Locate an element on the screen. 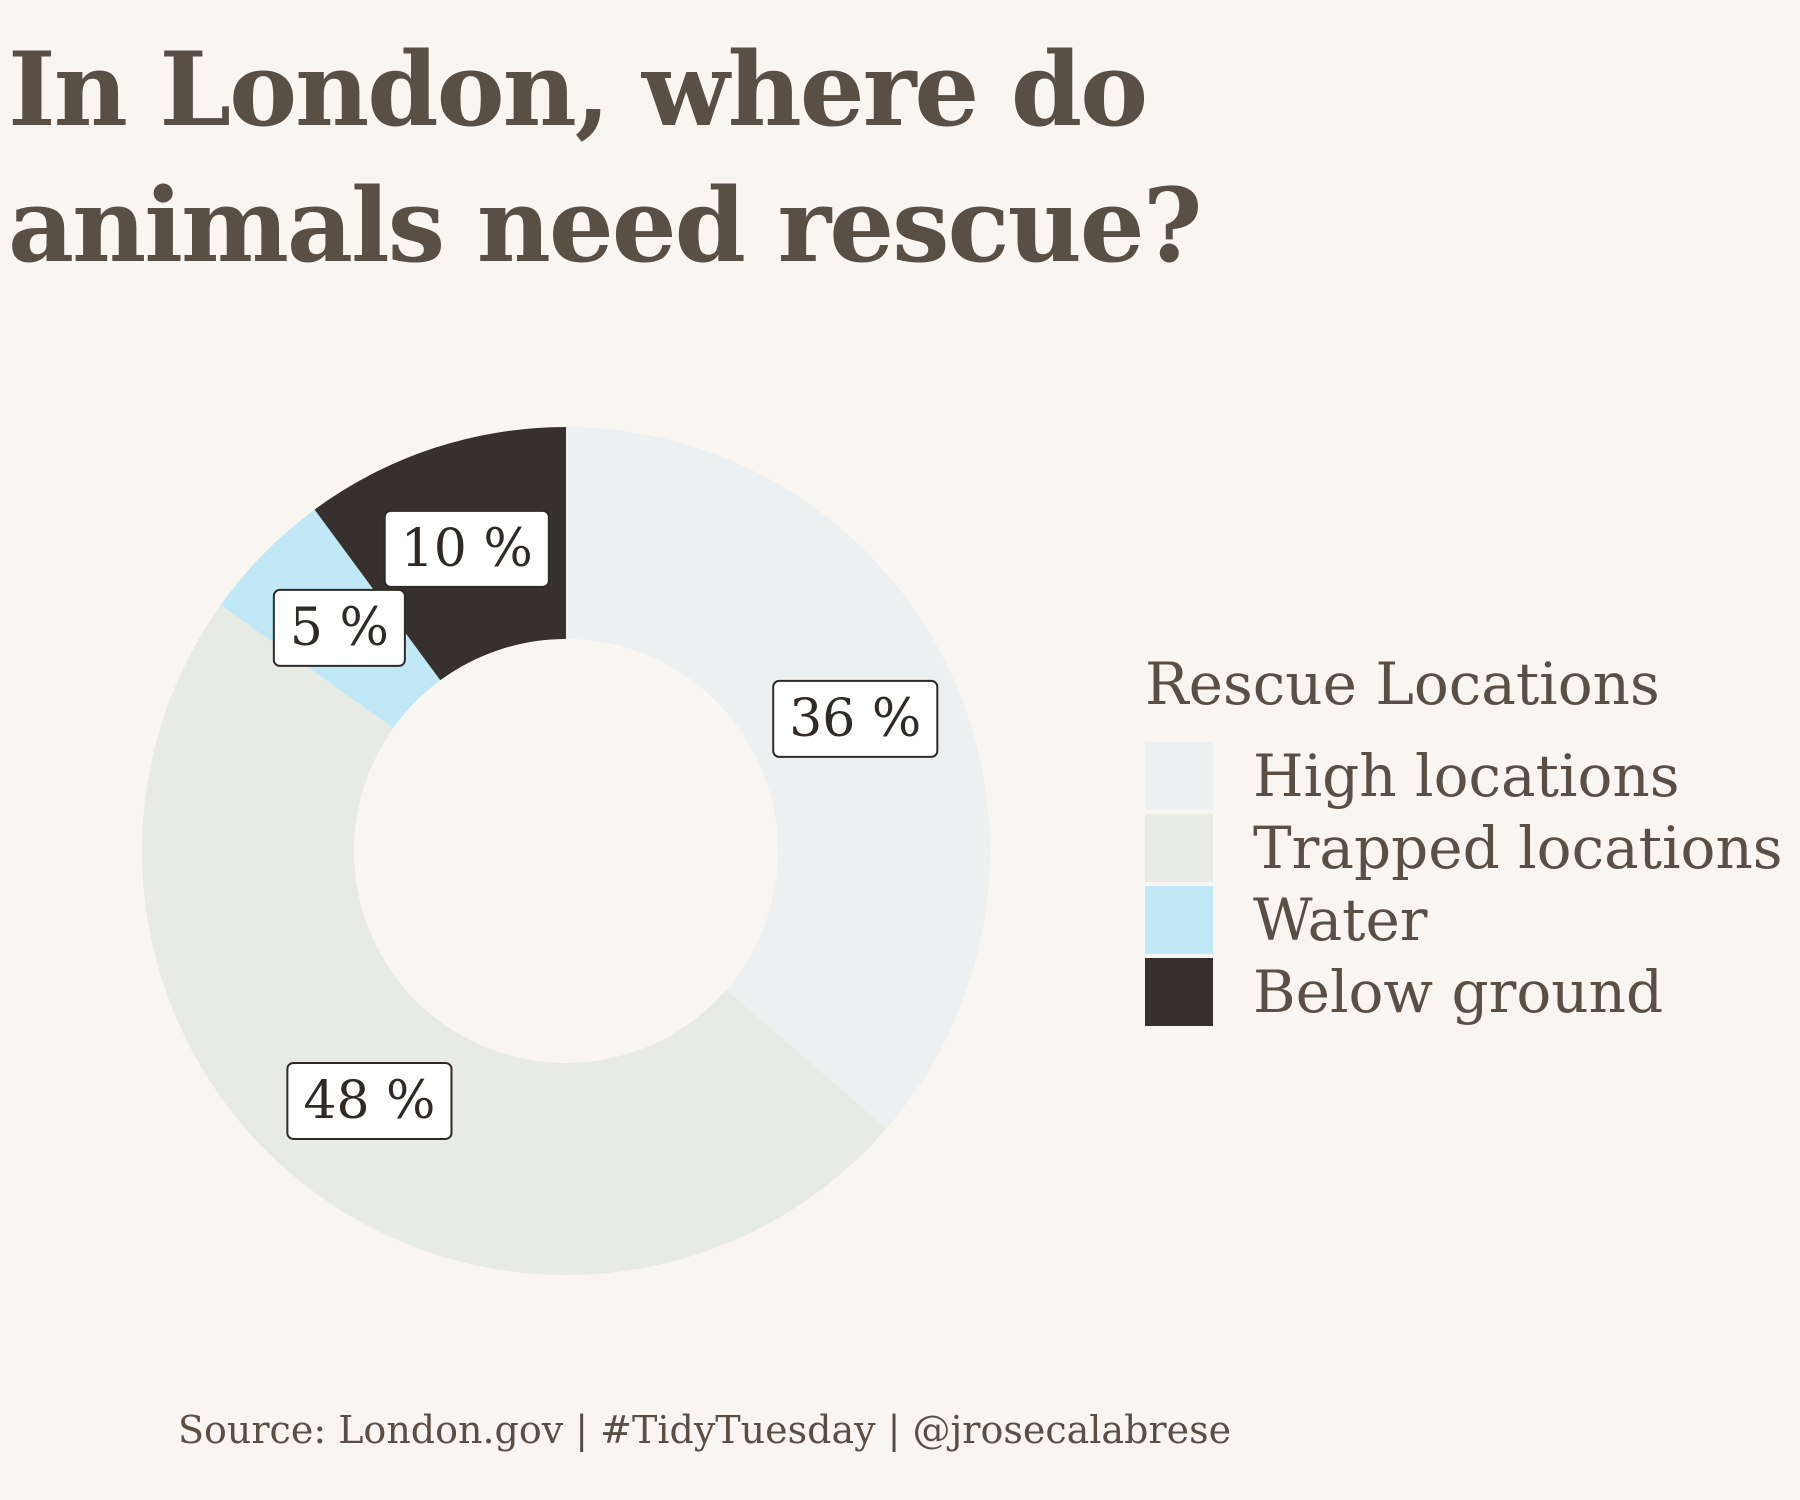 Image resolution: width=1800 pixels, height=1500 pixels. slice-label-text: 10 % is located at coordinates (467, 549).